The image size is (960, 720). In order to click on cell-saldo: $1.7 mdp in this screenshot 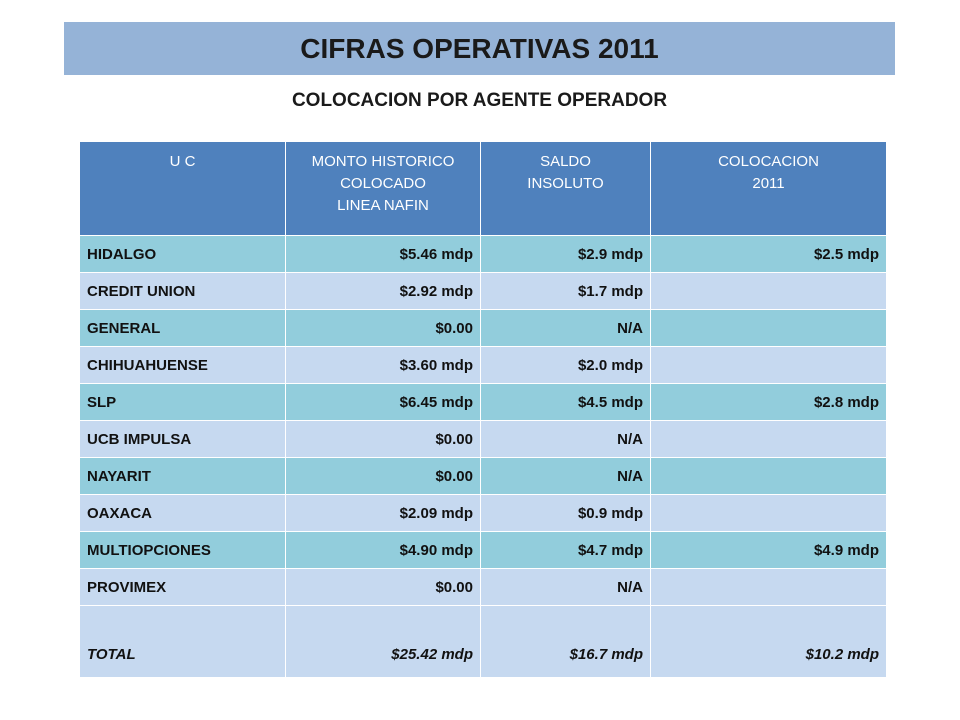, I will do `click(565, 291)`.